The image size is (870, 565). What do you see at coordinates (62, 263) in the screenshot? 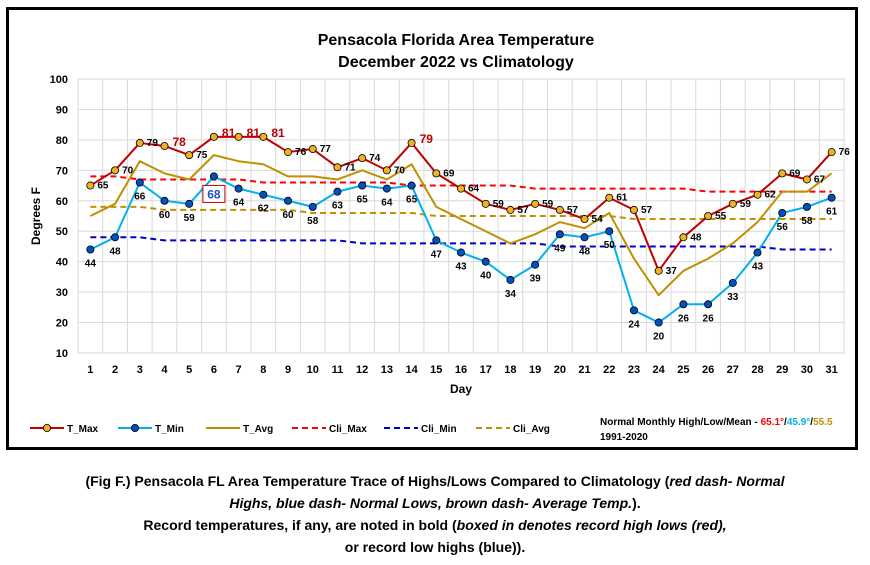
I see `y-tick-label: 40` at bounding box center [62, 263].